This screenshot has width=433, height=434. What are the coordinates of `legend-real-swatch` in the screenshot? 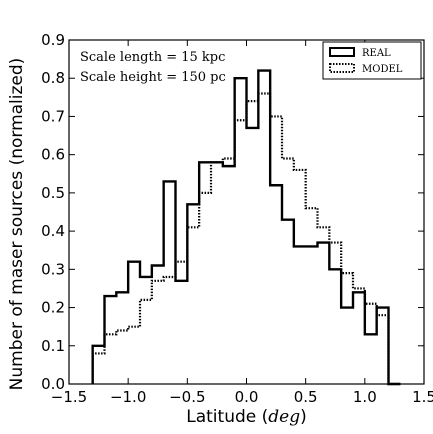 It's located at (342, 52).